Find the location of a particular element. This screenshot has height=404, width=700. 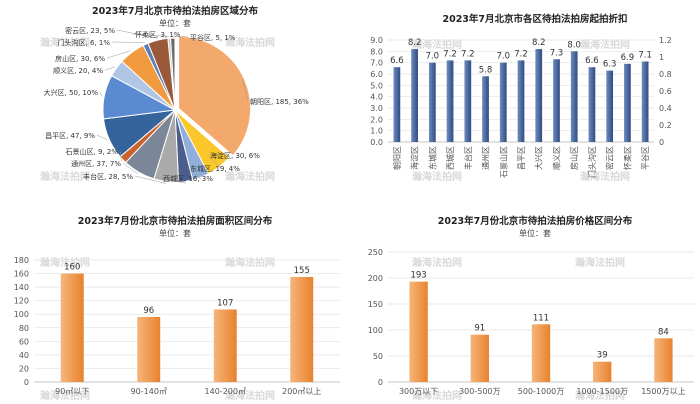

x-tick-label: 海淀区 is located at coordinates (415, 158).